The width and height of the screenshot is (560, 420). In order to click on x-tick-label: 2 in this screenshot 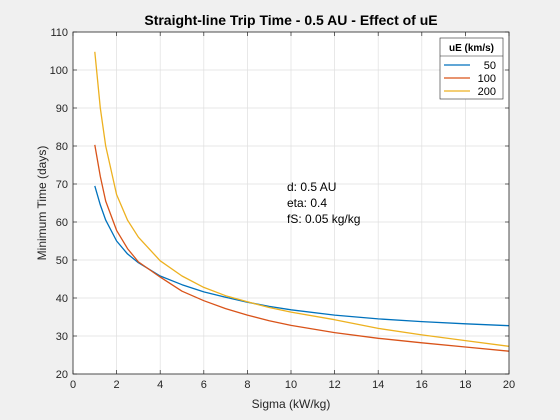, I will do `click(117, 385)`.